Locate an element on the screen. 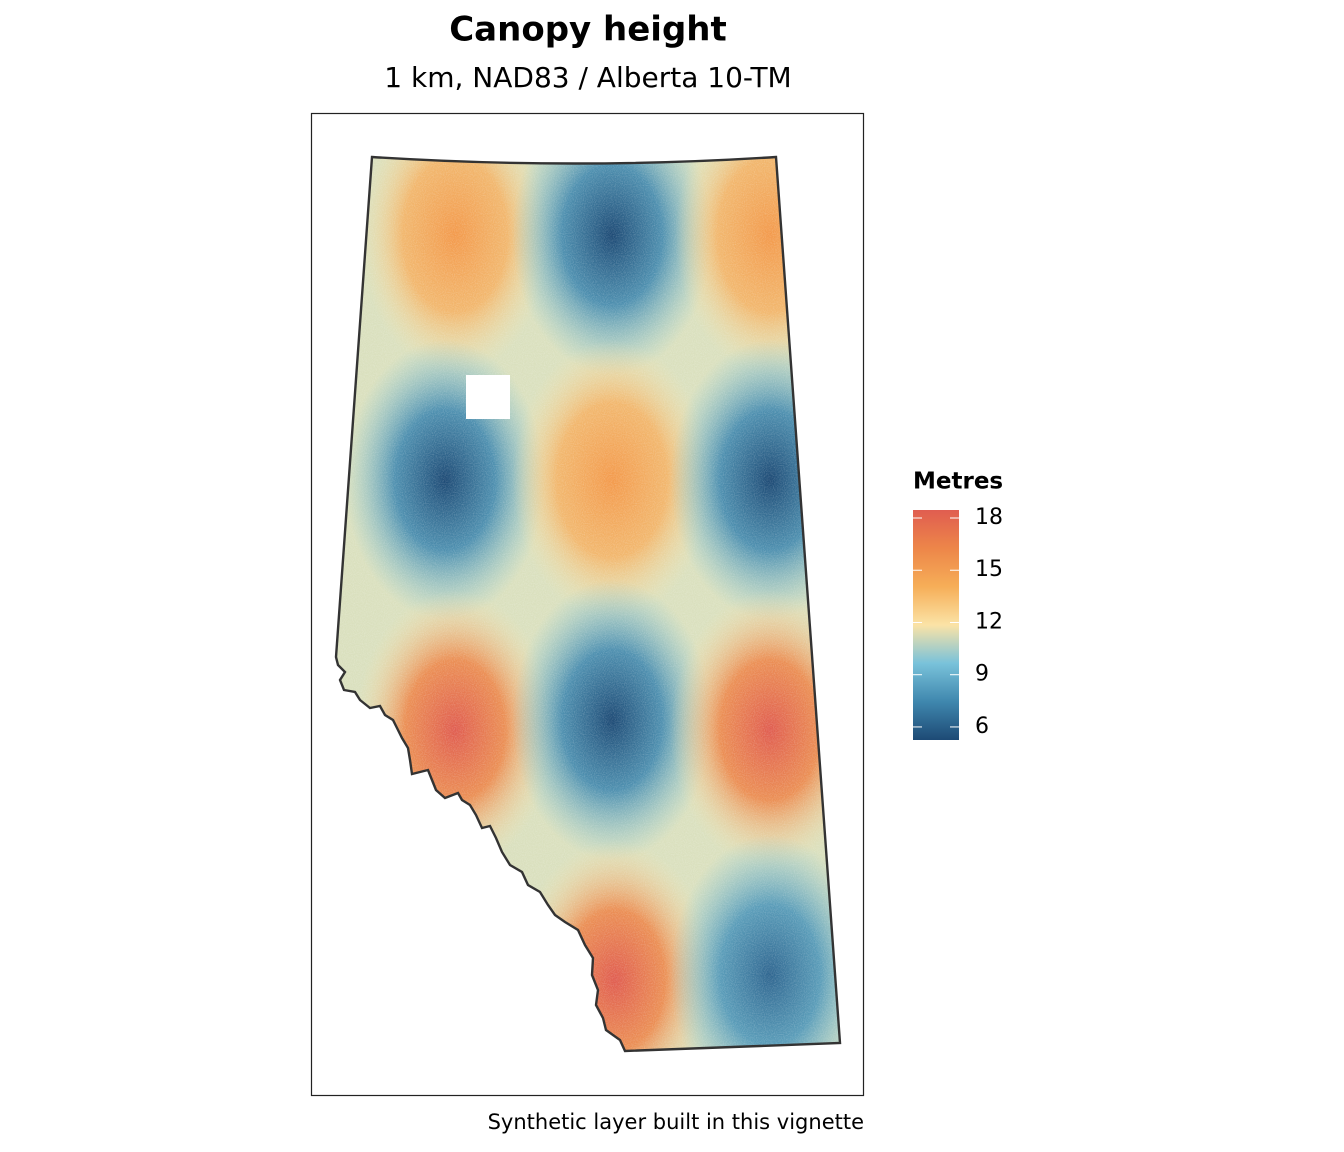 The height and width of the screenshot is (1152, 1344). map-subtitle: 1 km, NAD83 / Alberta 10-TM is located at coordinates (587, 77).